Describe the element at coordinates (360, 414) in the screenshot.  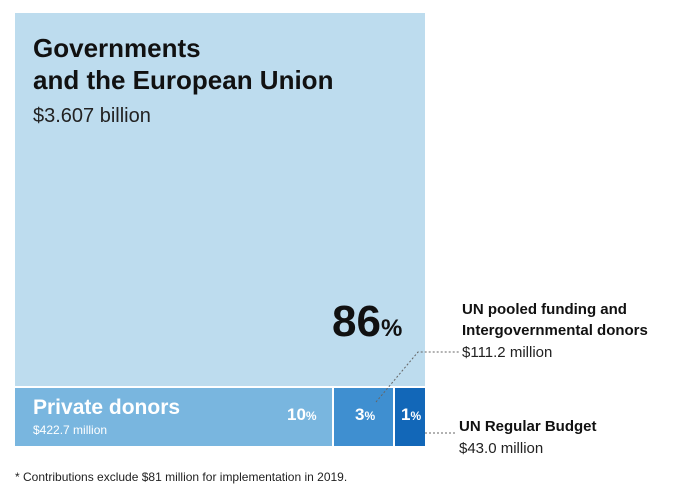
I see `pooled-funding-percent-value: 3` at that location.